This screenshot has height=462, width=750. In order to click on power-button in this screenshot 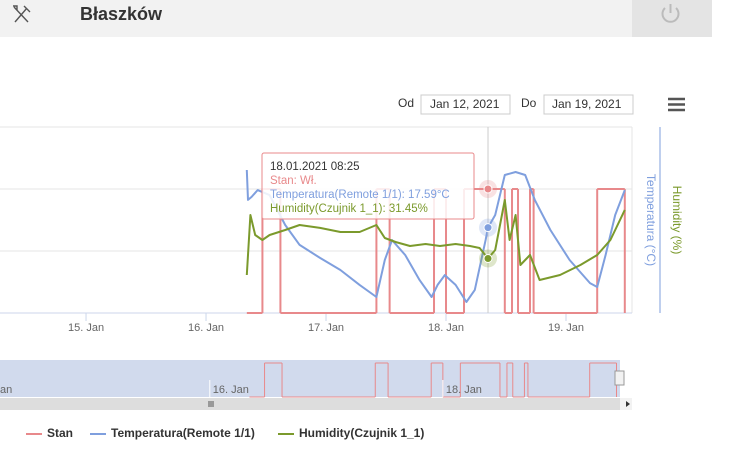, I will do `click(672, 18)`.